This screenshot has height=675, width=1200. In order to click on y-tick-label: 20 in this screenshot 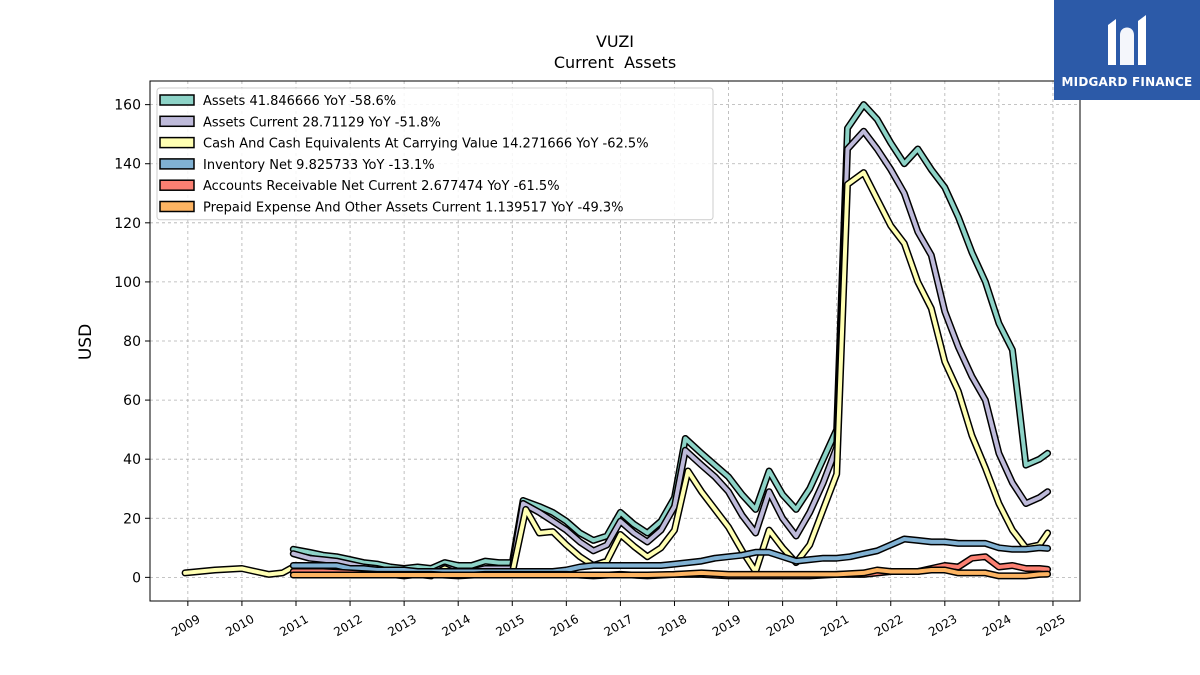, I will do `click(132, 519)`.